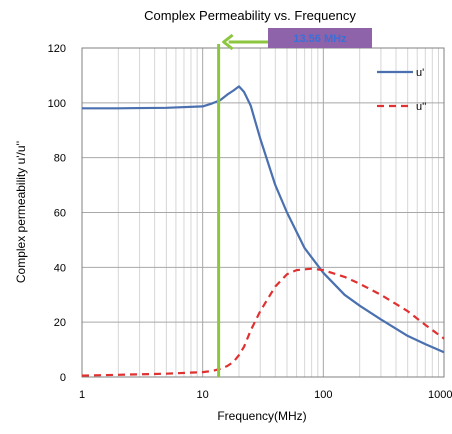  I want to click on y-axis-label: Complex permeability u'/u'', so click(21, 212).